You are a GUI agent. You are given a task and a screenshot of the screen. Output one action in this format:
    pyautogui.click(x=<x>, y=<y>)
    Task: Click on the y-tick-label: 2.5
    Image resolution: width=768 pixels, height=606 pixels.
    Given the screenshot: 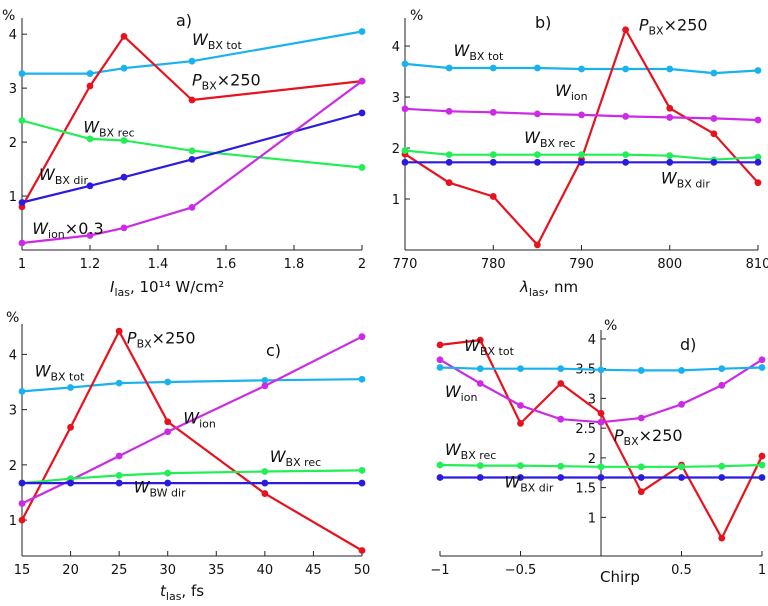 What is the action you would take?
    pyautogui.click(x=585, y=429)
    